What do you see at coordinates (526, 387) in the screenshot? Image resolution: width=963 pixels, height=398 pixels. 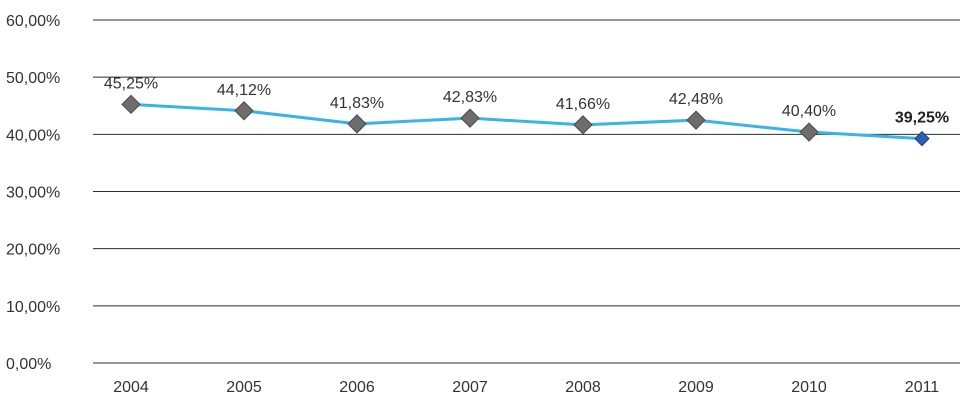 I see `x-axis-tick-labels: 2004 2005 2006 2007 2008 2009 2010 2011` at bounding box center [526, 387].